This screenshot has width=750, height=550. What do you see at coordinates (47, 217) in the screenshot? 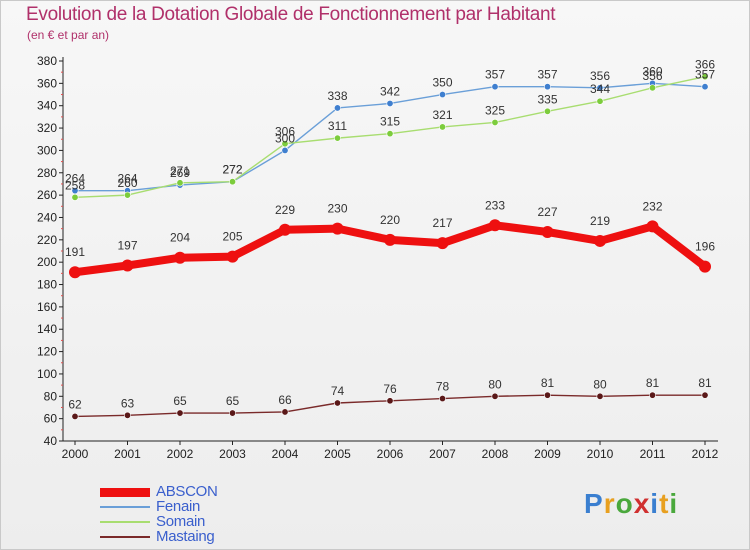
I see `y-tick-label: 240` at bounding box center [47, 217].